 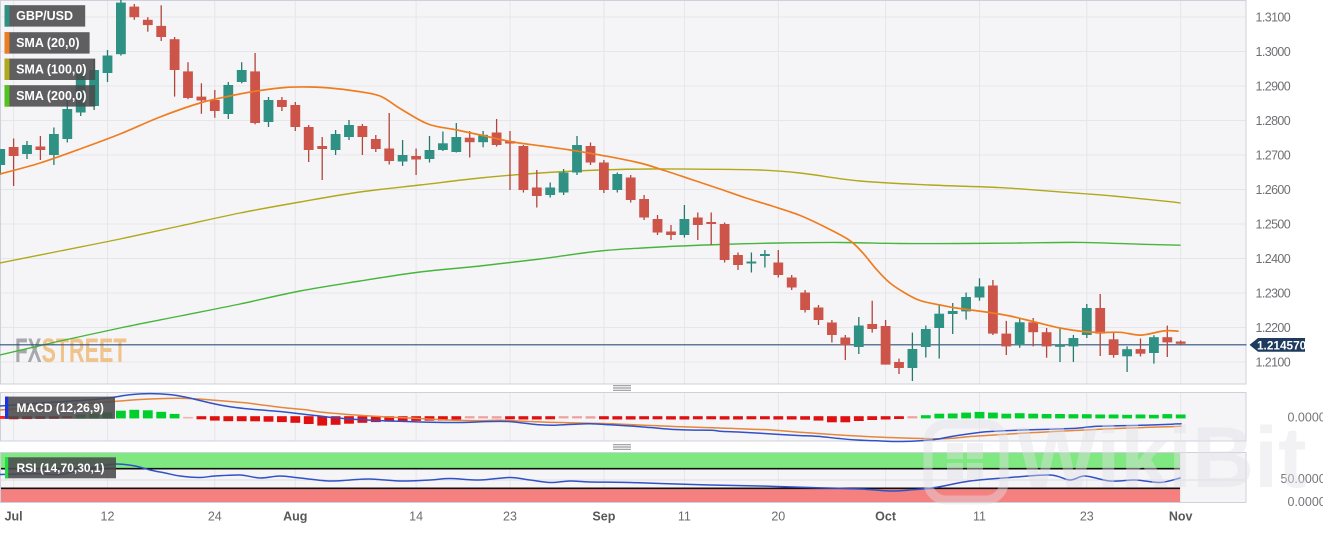 What do you see at coordinates (778, 517) in the screenshot?
I see `svg-text: 20` at bounding box center [778, 517].